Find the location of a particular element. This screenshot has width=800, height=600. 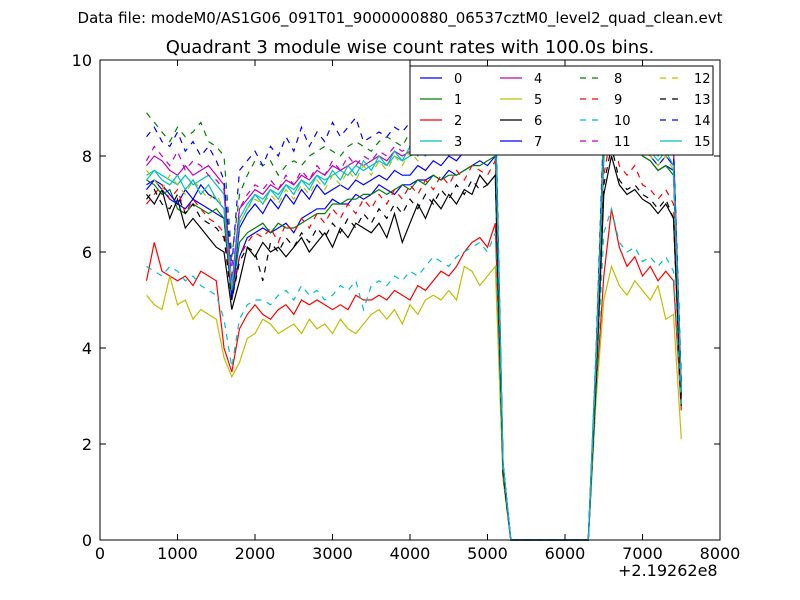

x-tick-label: 2000 is located at coordinates (255, 553).